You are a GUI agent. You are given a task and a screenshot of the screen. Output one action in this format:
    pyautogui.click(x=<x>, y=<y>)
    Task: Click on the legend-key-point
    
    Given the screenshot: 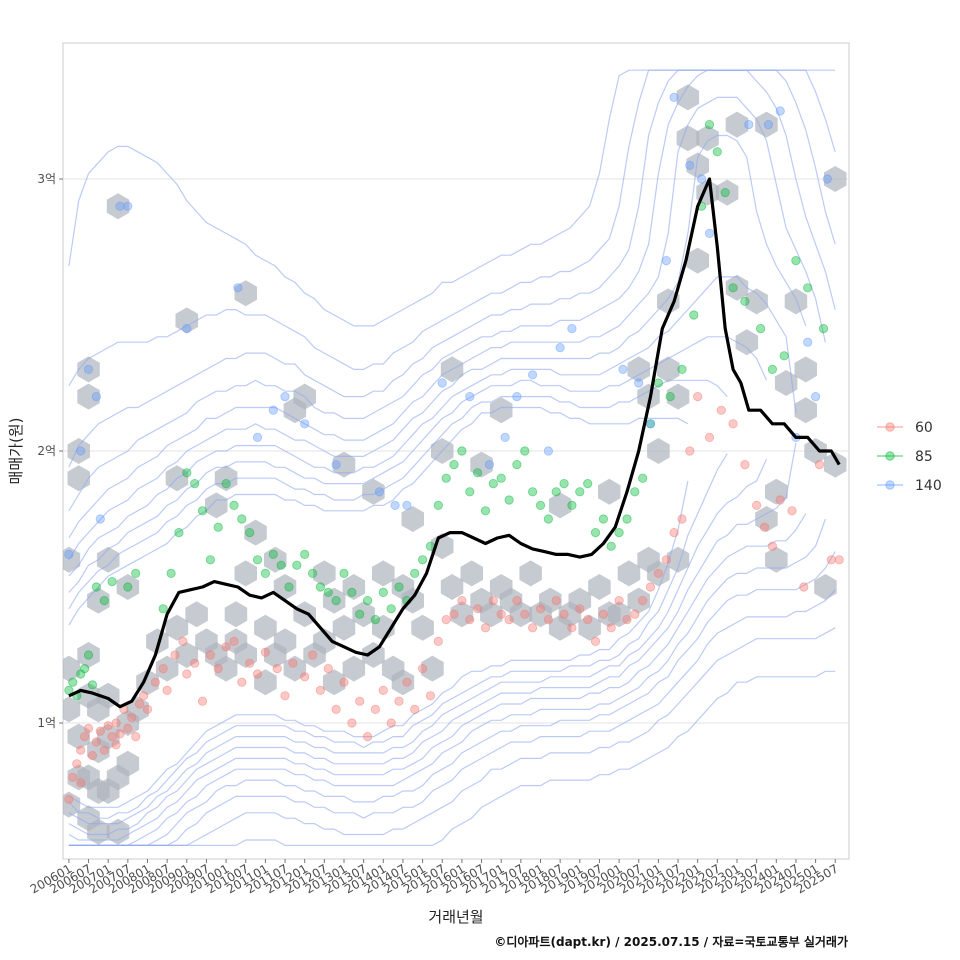 What is the action you would take?
    pyautogui.click(x=890, y=427)
    